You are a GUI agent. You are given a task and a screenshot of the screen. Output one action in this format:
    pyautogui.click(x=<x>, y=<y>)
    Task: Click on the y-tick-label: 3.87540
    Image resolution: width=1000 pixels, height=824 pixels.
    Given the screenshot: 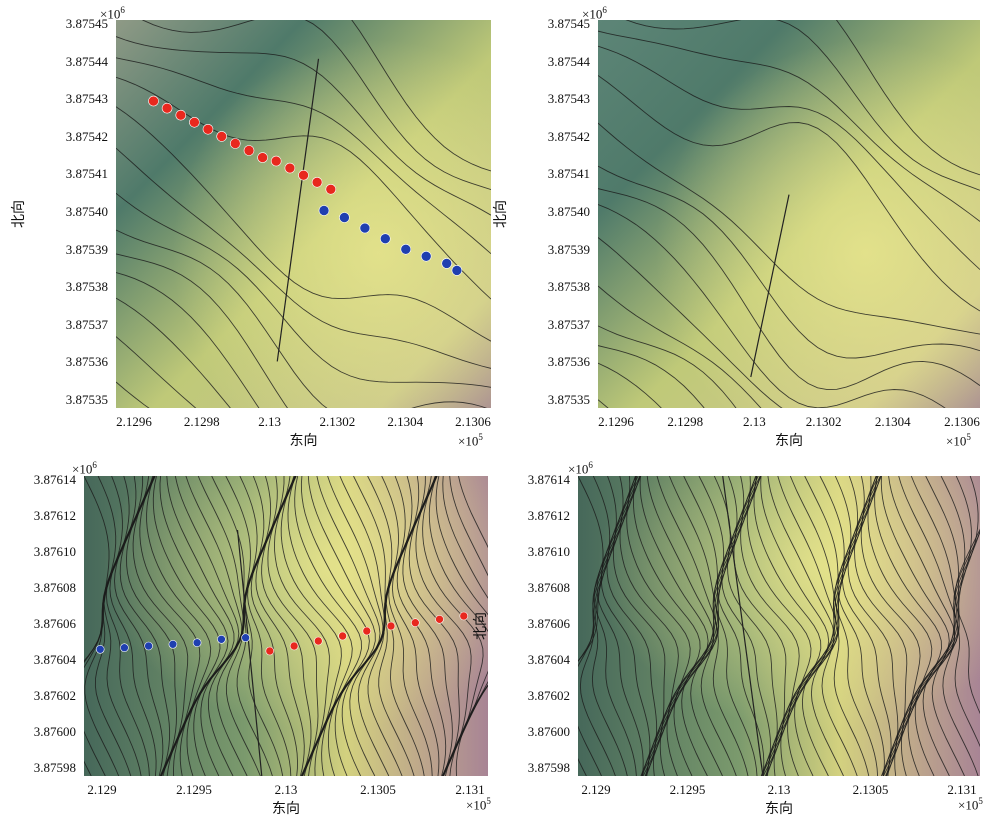 What is the action you would take?
    pyautogui.click(x=86, y=211)
    